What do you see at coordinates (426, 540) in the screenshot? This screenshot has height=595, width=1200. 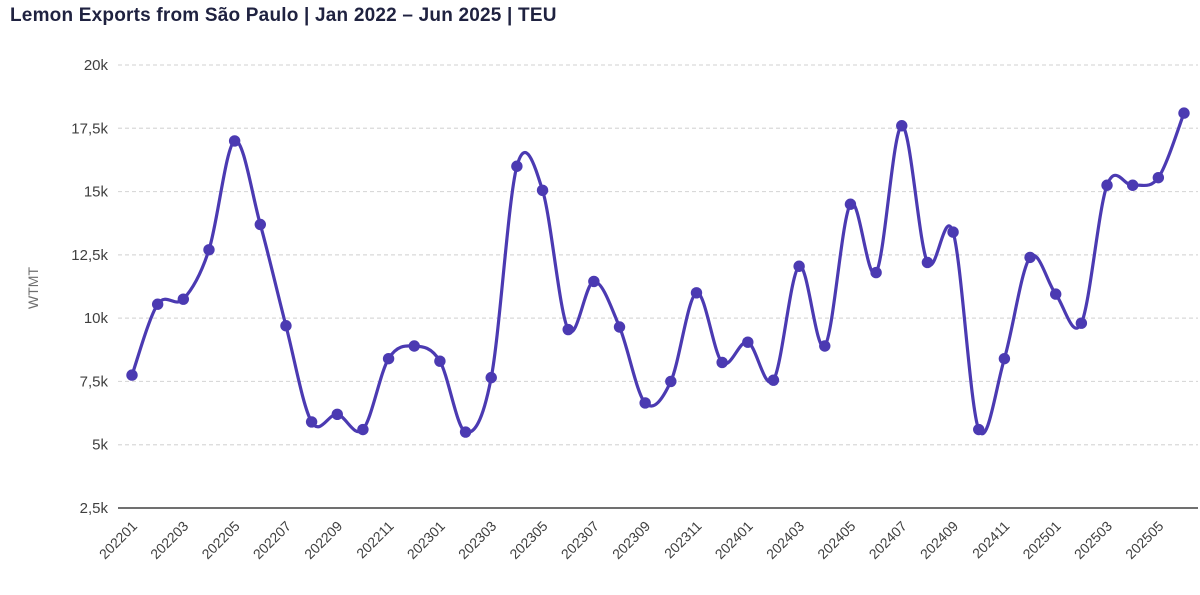 I see `x-tick-label: 202301` at bounding box center [426, 540].